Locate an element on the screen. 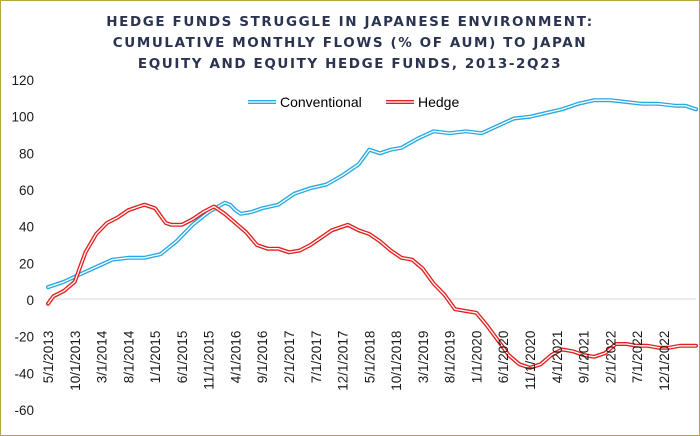 Image resolution: width=700 pixels, height=436 pixels. y-axis: -60 -40 -20 0 20 40 60 80 100 120 is located at coordinates (22, 245).